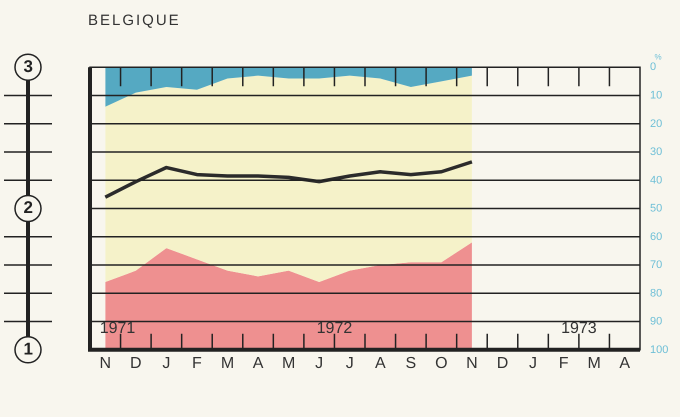  I want to click on y-tick-label: 80, so click(656, 293).